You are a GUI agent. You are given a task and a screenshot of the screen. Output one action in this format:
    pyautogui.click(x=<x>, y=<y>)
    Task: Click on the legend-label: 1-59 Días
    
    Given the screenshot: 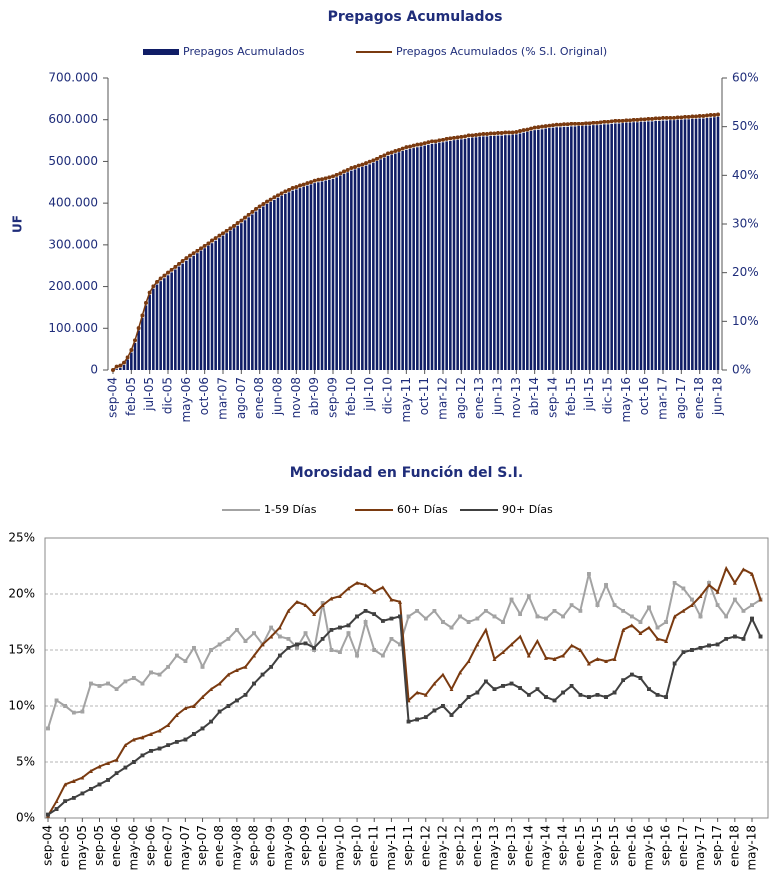 What is the action you would take?
    pyautogui.click(x=290, y=509)
    